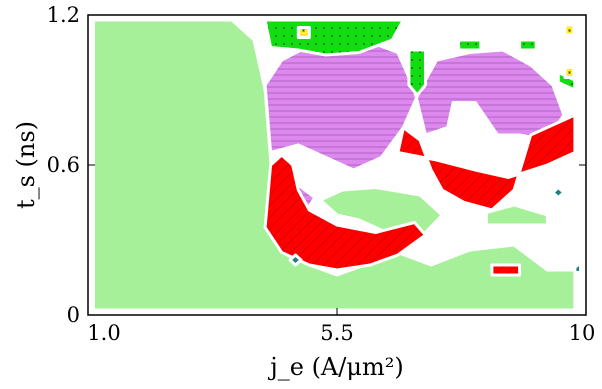 The width and height of the screenshot is (602, 389). What do you see at coordinates (103, 333) in the screenshot?
I see `x-tick-label-0: 1.0` at bounding box center [103, 333].